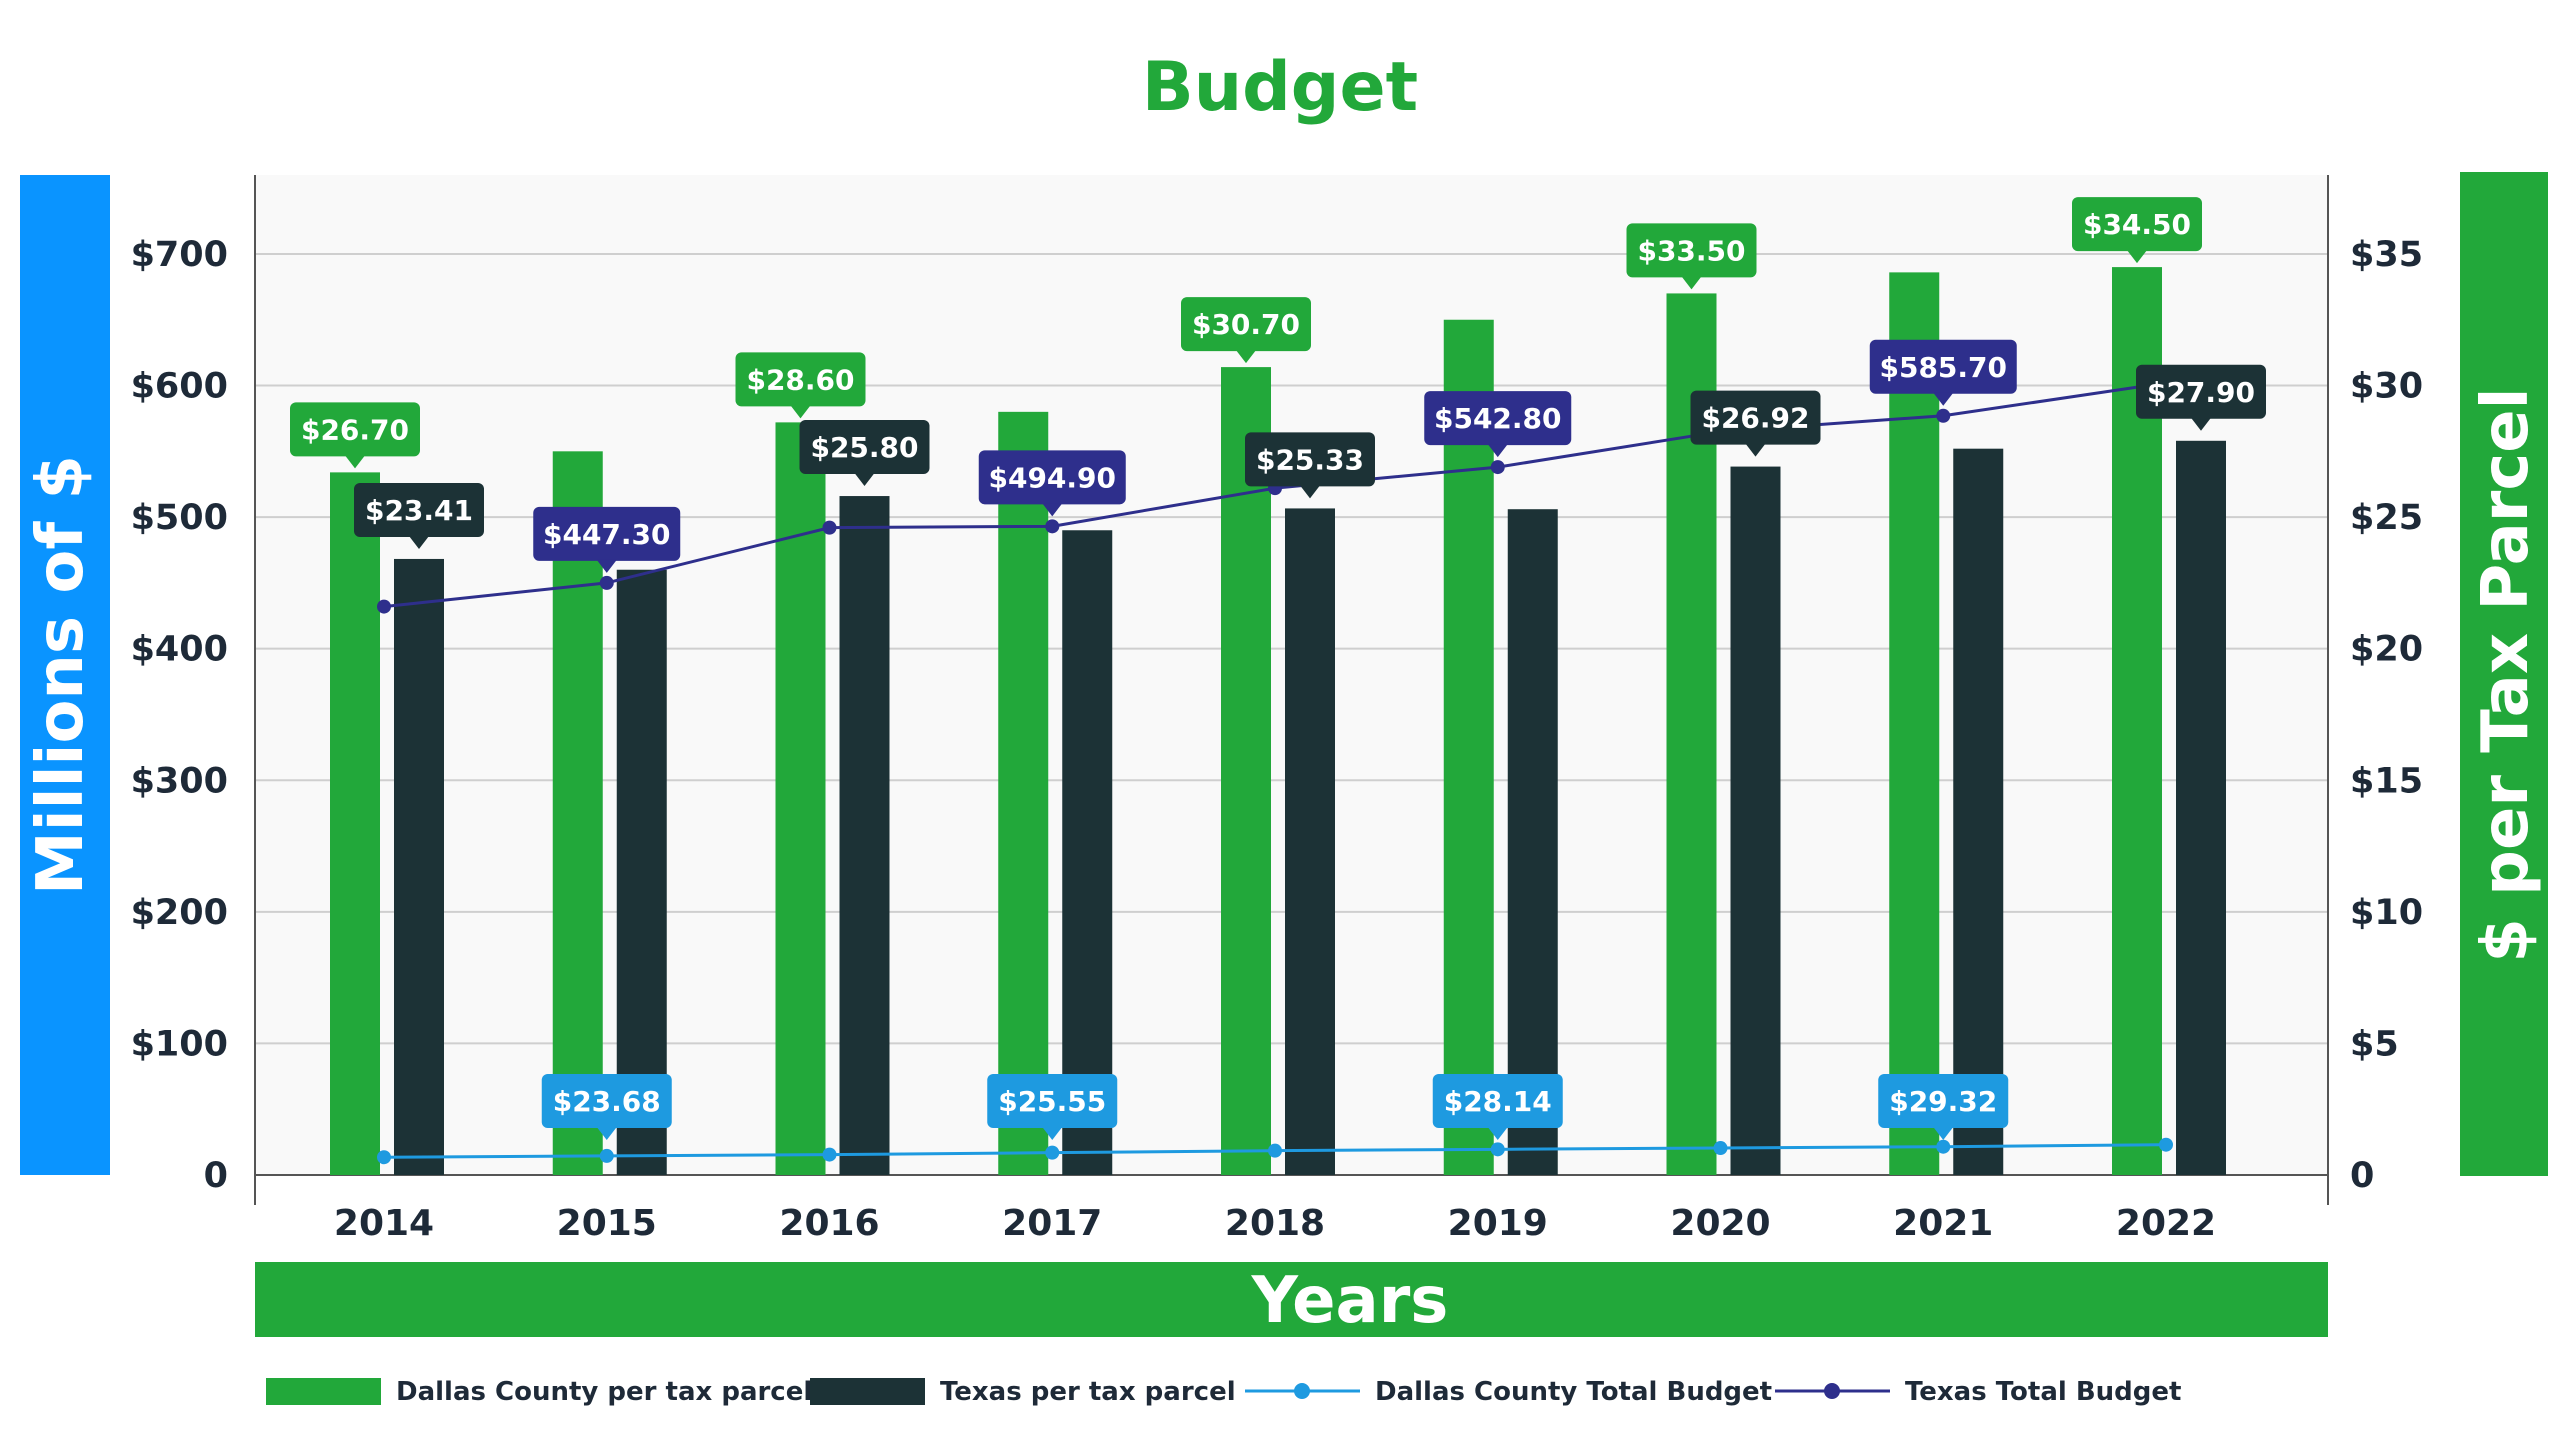 This screenshot has width=2560, height=1440. Describe the element at coordinates (607, 1223) in the screenshot. I see `x-tick-label: 2015` at that location.